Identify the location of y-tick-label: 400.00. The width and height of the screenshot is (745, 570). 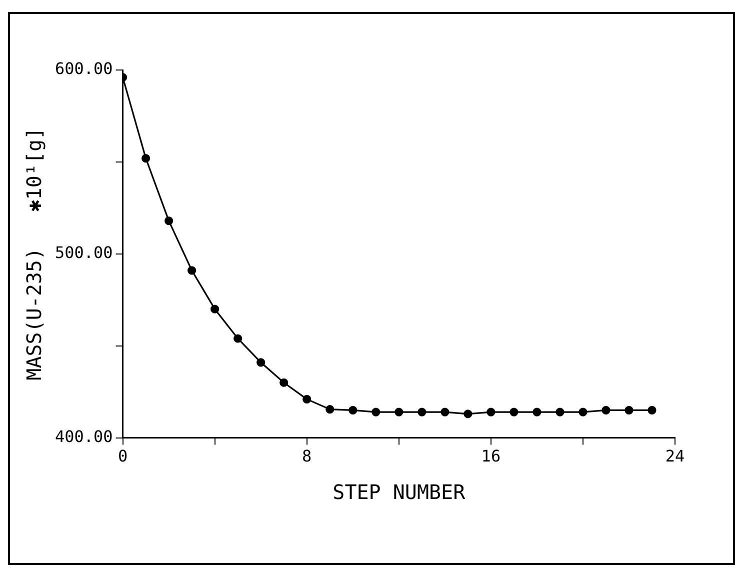
(84, 436).